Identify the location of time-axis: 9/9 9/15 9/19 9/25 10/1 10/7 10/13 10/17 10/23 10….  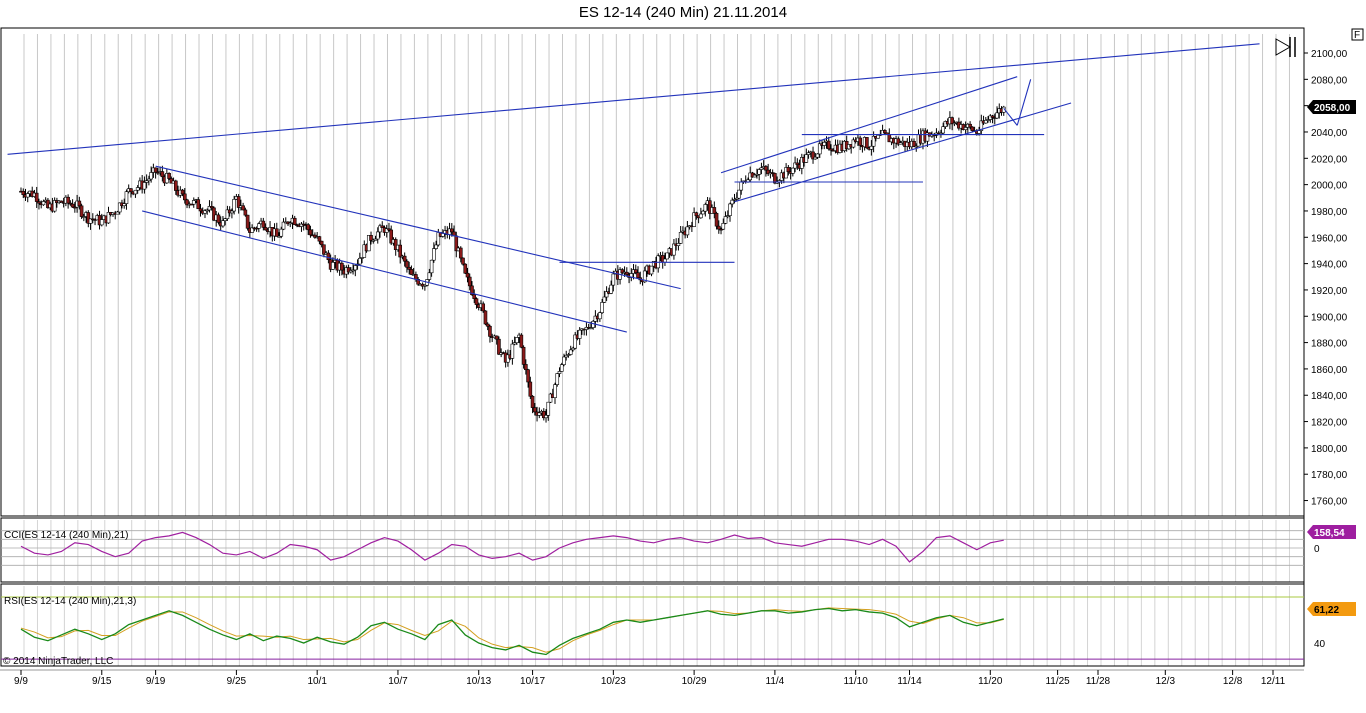
(650, 678).